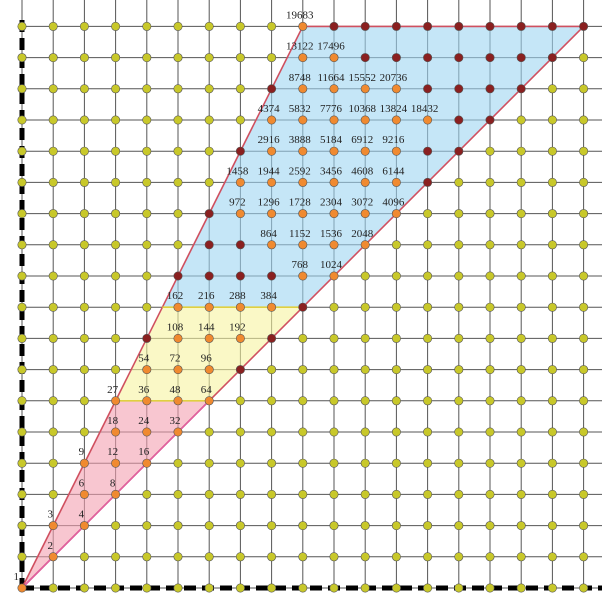  I want to click on number-label: 8, so click(113, 483).